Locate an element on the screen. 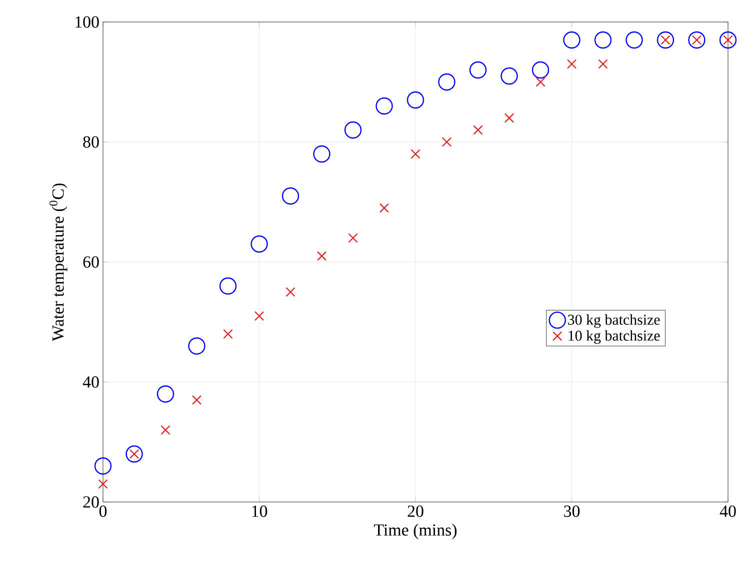 The height and width of the screenshot is (581, 743). legend-label: 10 kg batchsize is located at coordinates (614, 337).